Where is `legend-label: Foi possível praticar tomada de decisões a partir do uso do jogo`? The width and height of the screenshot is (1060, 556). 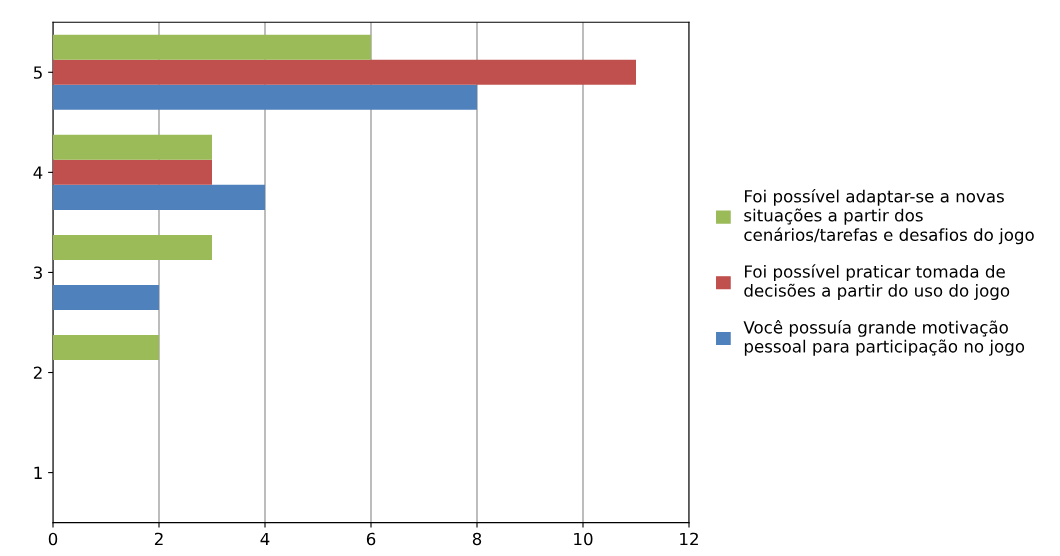 legend-label: Foi possível praticar tomada de decisões a partir do uso do jogo is located at coordinates (877, 282).